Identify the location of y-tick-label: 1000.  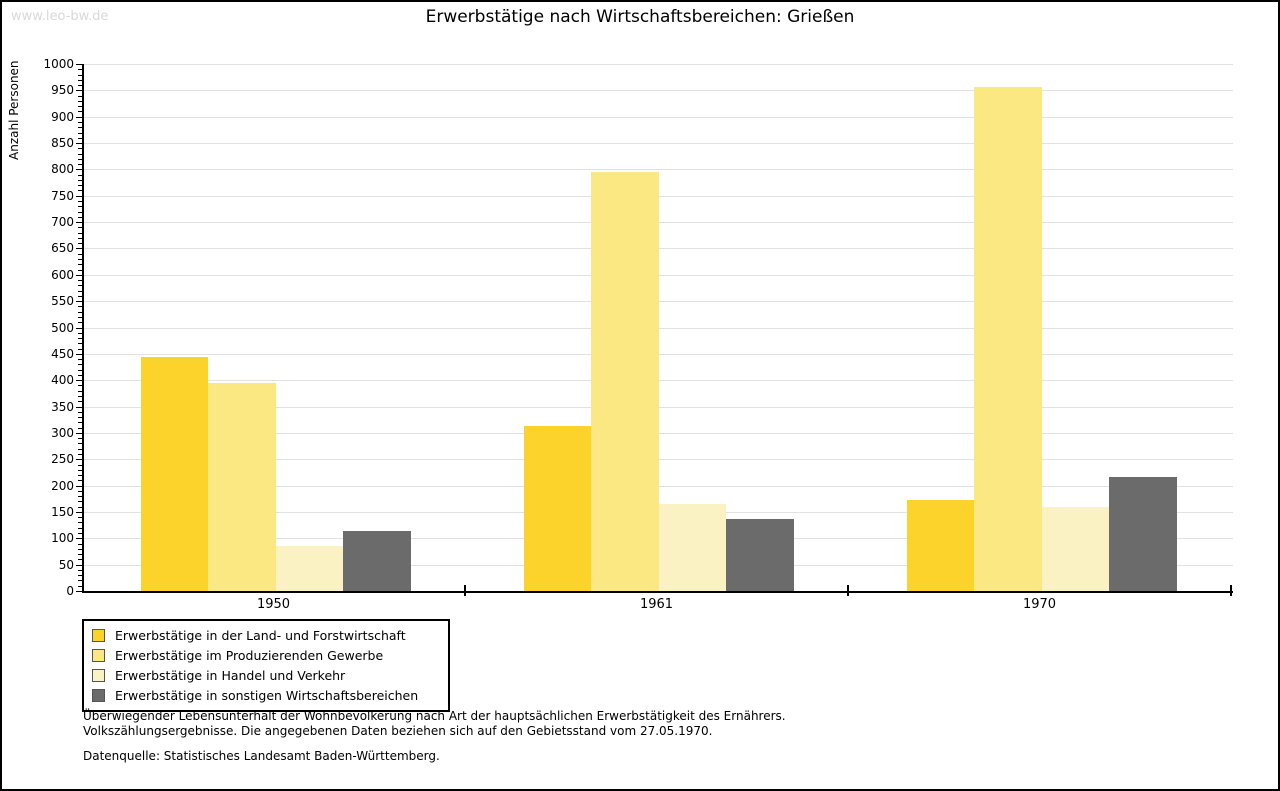
(58, 64).